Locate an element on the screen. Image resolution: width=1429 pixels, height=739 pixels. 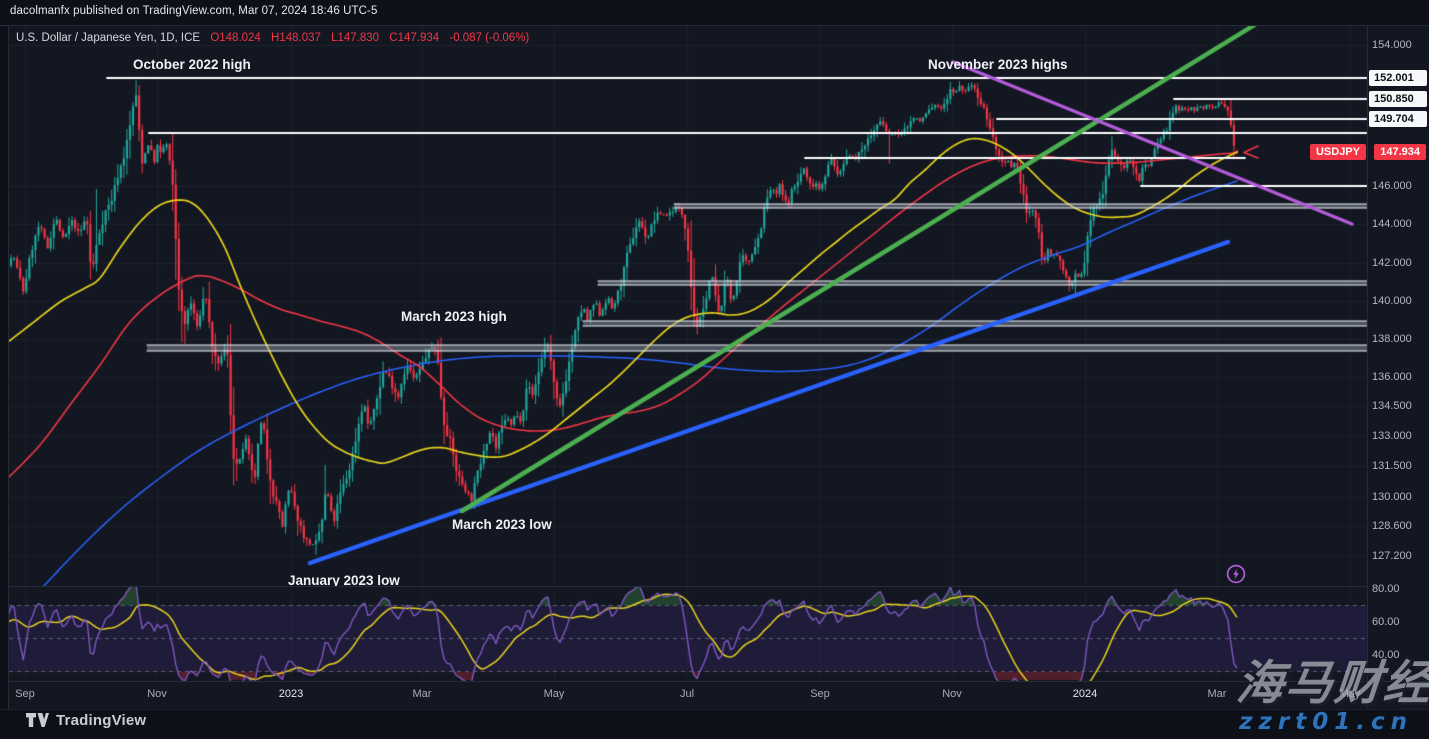
tradingview-logo-text: TradingView is located at coordinates (101, 720).